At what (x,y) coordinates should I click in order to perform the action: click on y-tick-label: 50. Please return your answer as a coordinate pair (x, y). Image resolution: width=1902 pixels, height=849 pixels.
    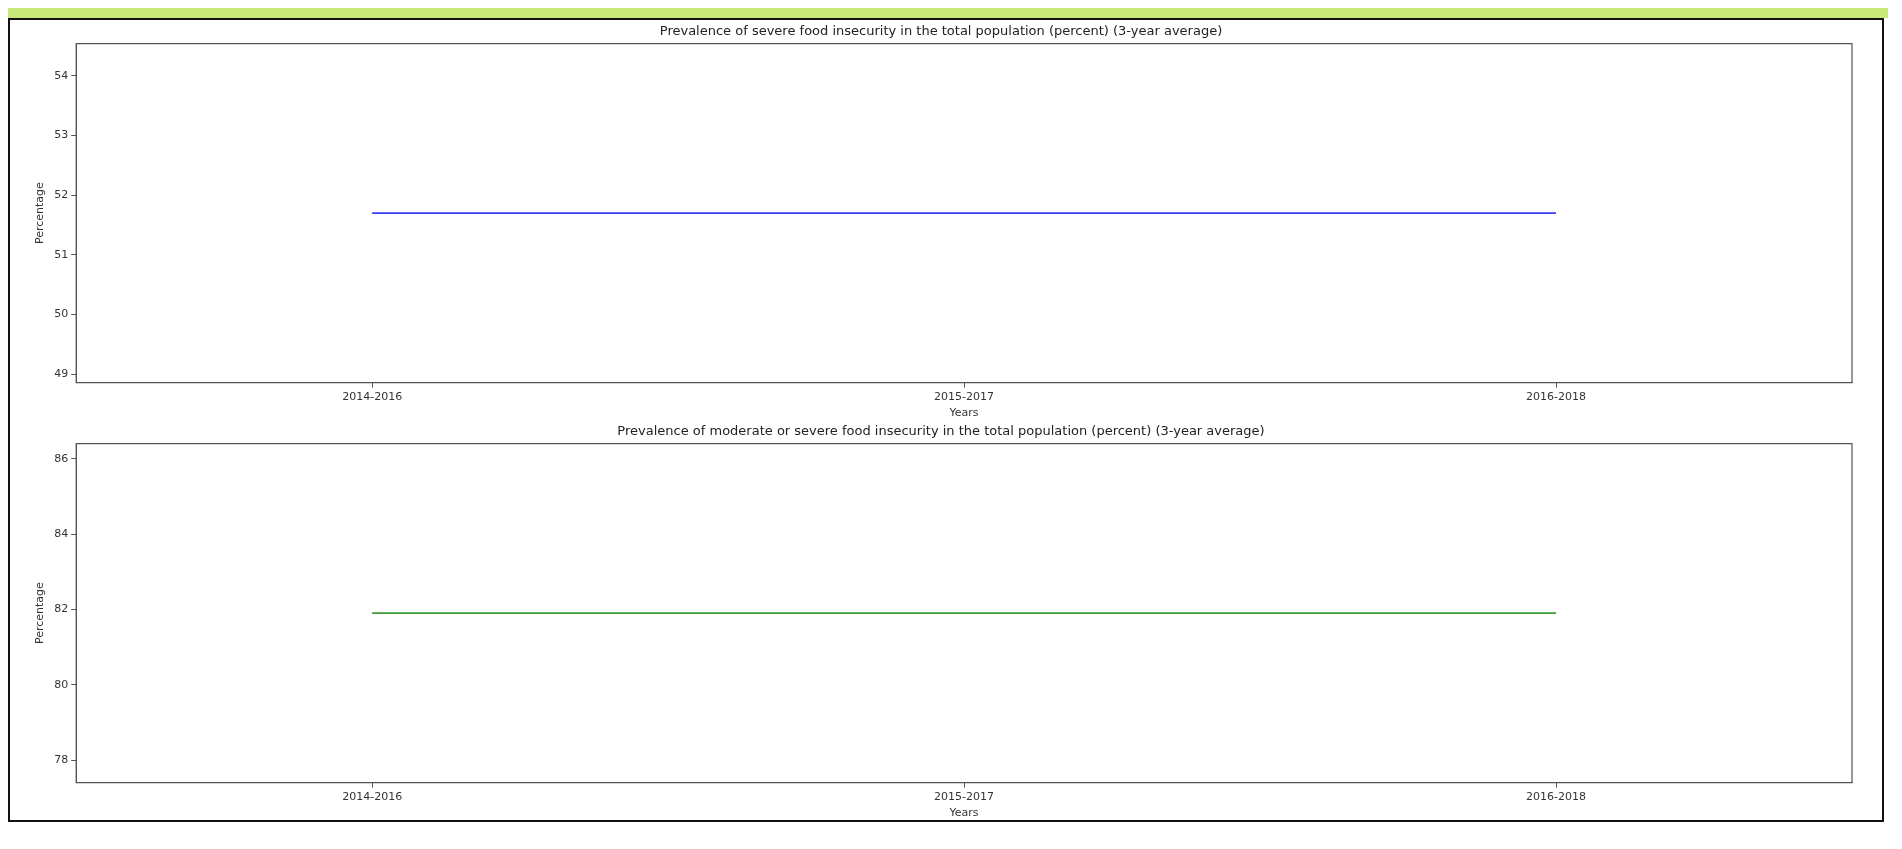
    Looking at the image, I should click on (61, 314).